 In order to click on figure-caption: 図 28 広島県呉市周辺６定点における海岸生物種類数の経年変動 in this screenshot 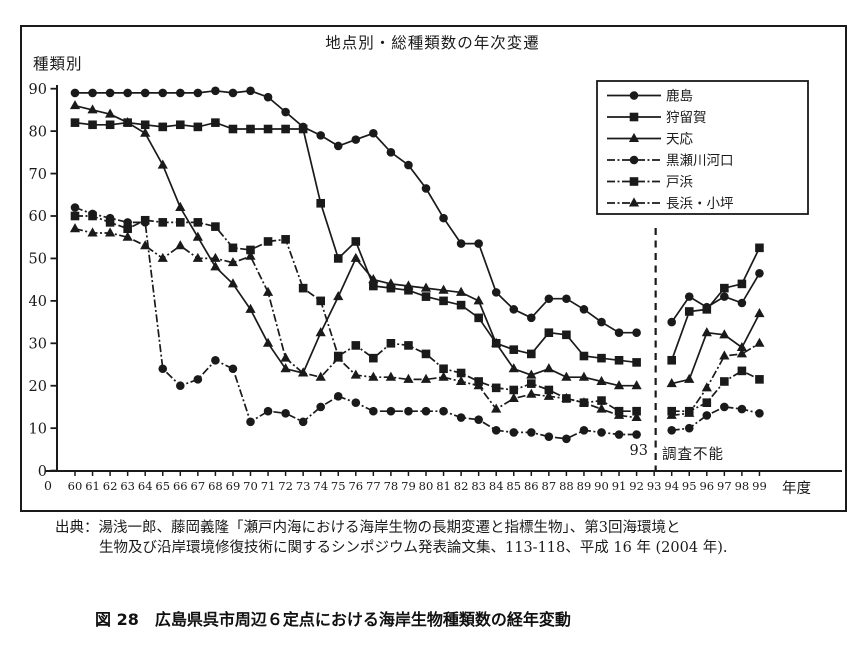, I will do `click(333, 619)`.